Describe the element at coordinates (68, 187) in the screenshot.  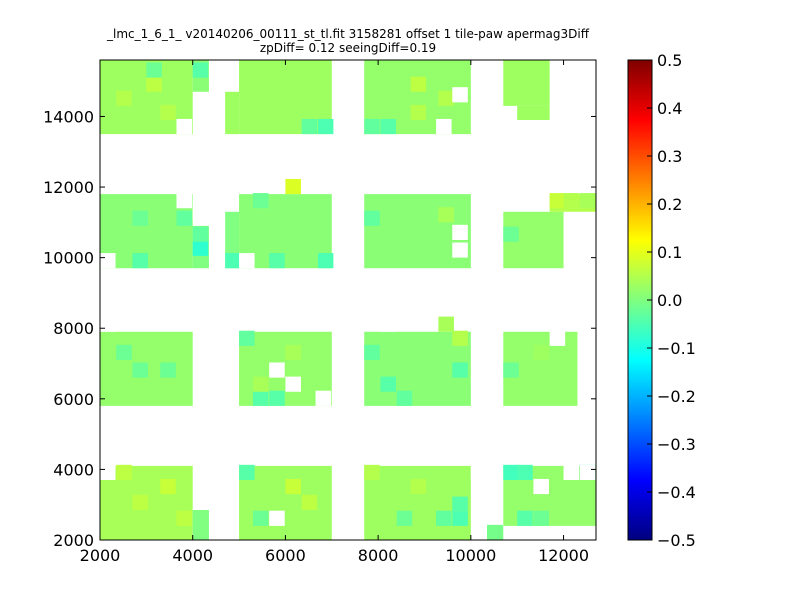
I see `y-tick-label: 12000` at that location.